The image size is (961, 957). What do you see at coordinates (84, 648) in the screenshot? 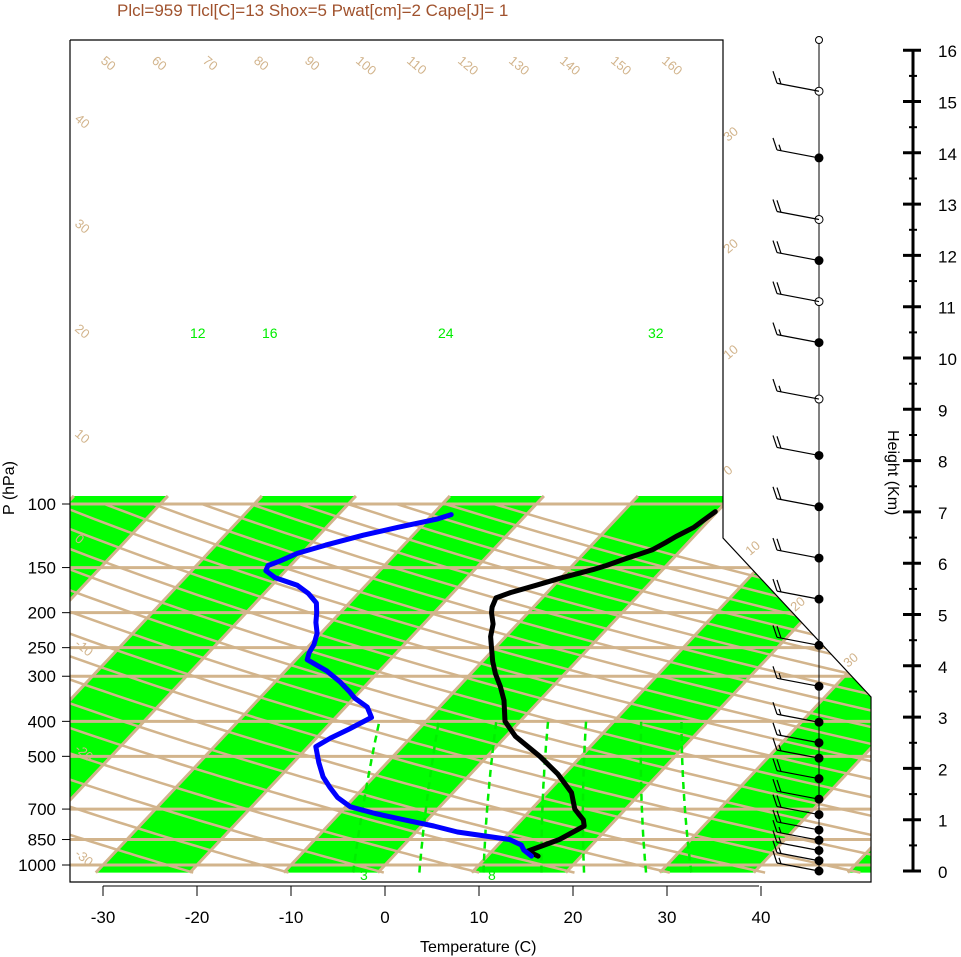
I see `isotherm-label-left: -10` at bounding box center [84, 648].